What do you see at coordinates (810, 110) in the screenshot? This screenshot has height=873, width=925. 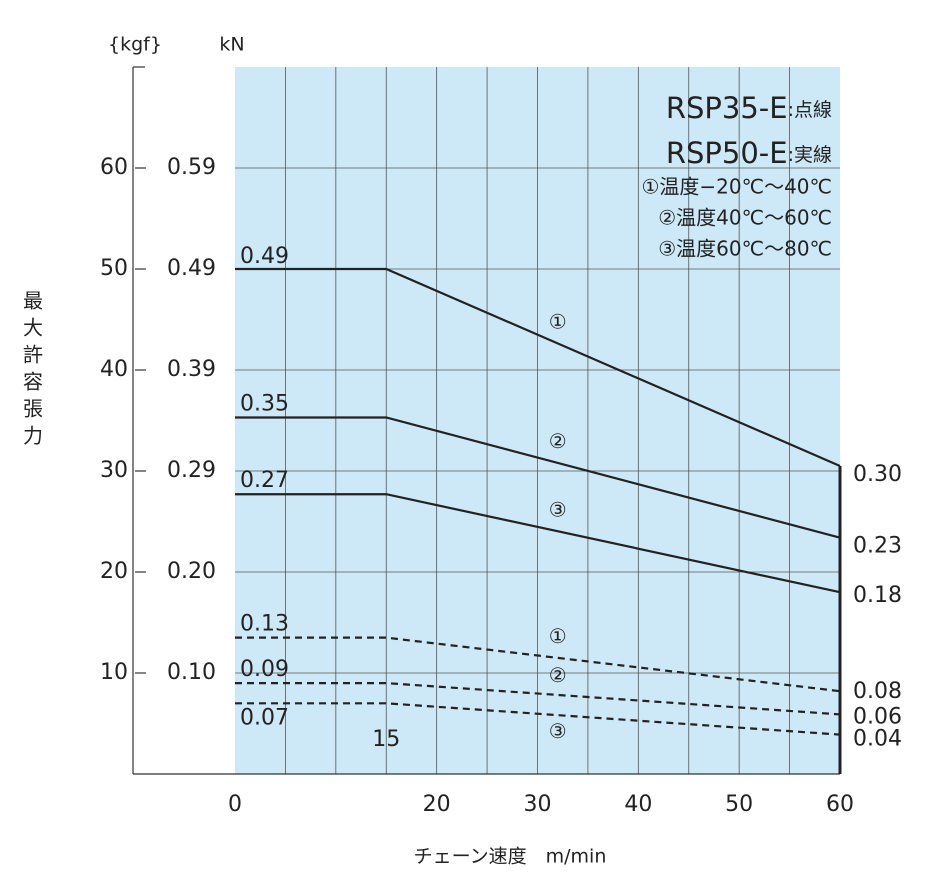 I see `legend-style: :点線` at bounding box center [810, 110].